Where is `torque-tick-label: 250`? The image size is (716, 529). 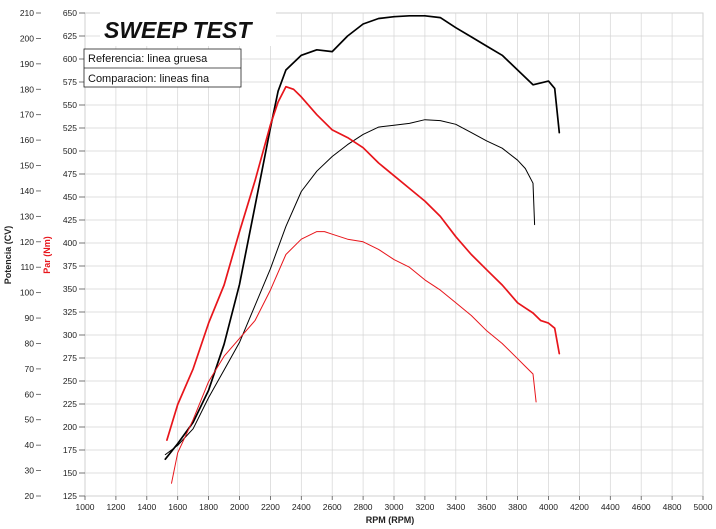 torque-tick-label: 250 is located at coordinates (70, 381).